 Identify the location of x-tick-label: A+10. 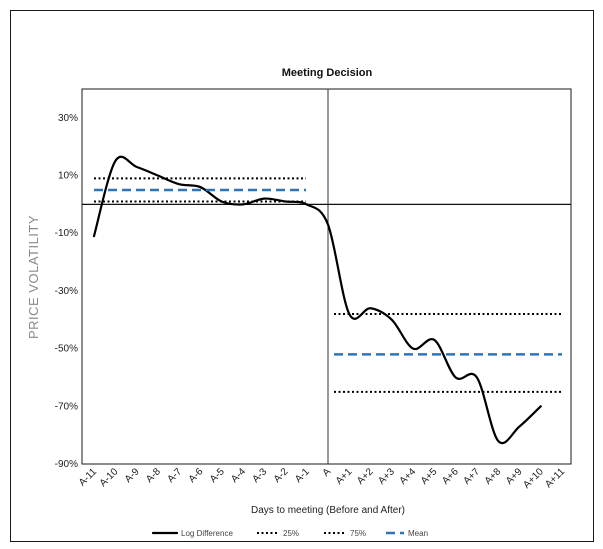
(533, 478).